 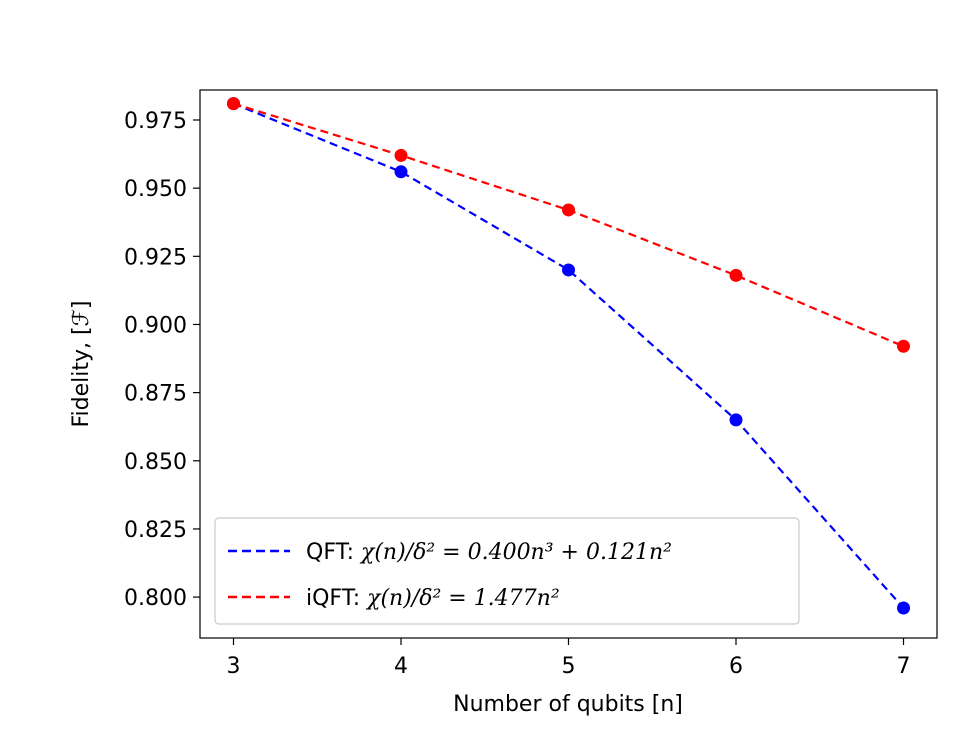 What do you see at coordinates (568, 704) in the screenshot?
I see `x-axis-label: Number of qubits [n]` at bounding box center [568, 704].